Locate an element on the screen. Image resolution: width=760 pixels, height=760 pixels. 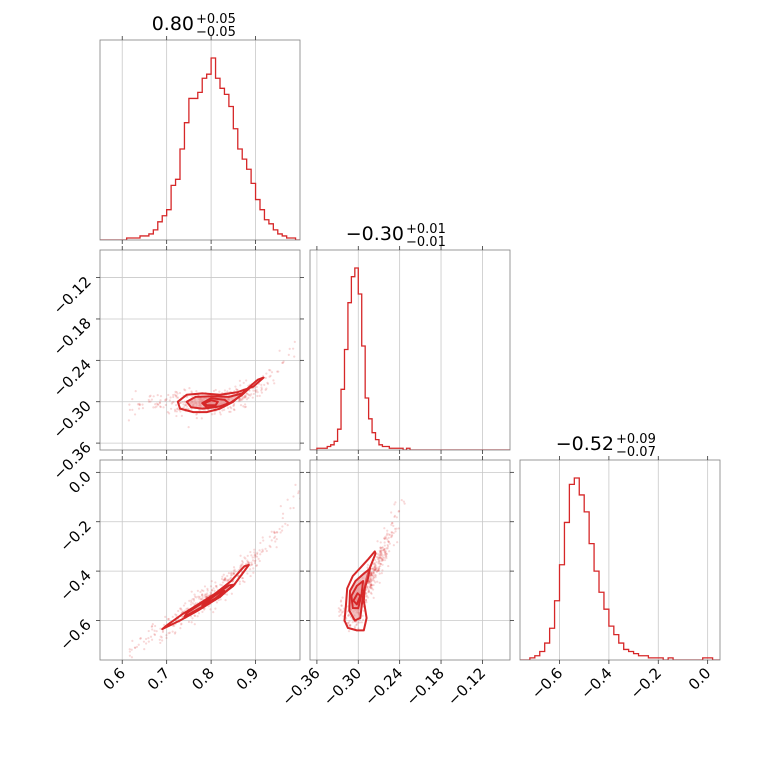
x-tick-labels-0: 0.6 0.7 0.8 0.9 is located at coordinates (180, 679).